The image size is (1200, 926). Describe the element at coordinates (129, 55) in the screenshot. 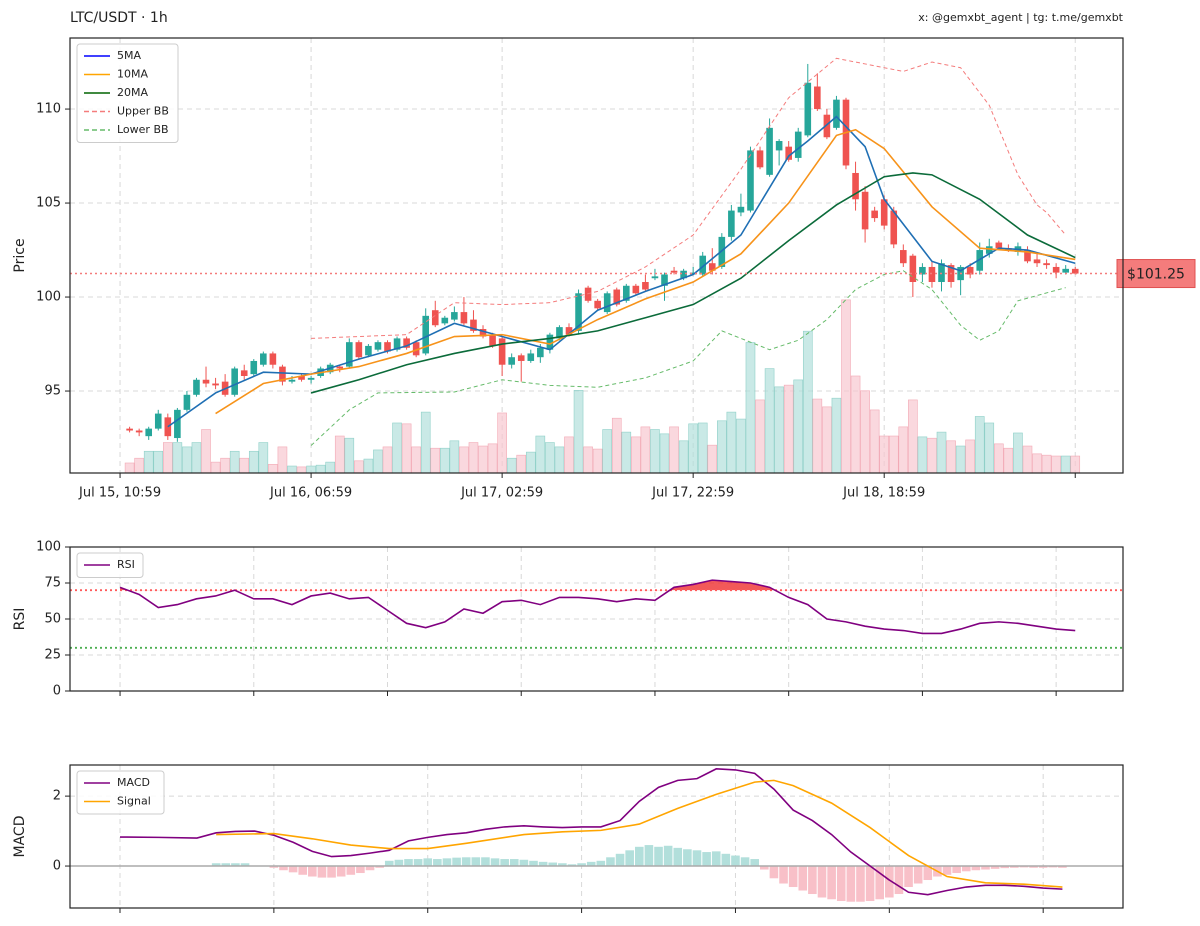

I see `legend-label: 5MA` at that location.